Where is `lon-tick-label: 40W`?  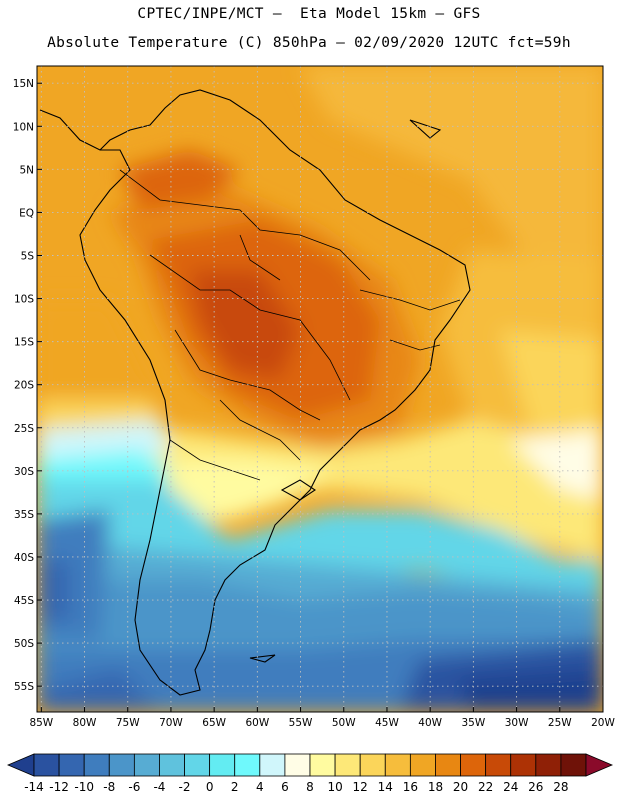 lon-tick-label: 40W is located at coordinates (430, 723).